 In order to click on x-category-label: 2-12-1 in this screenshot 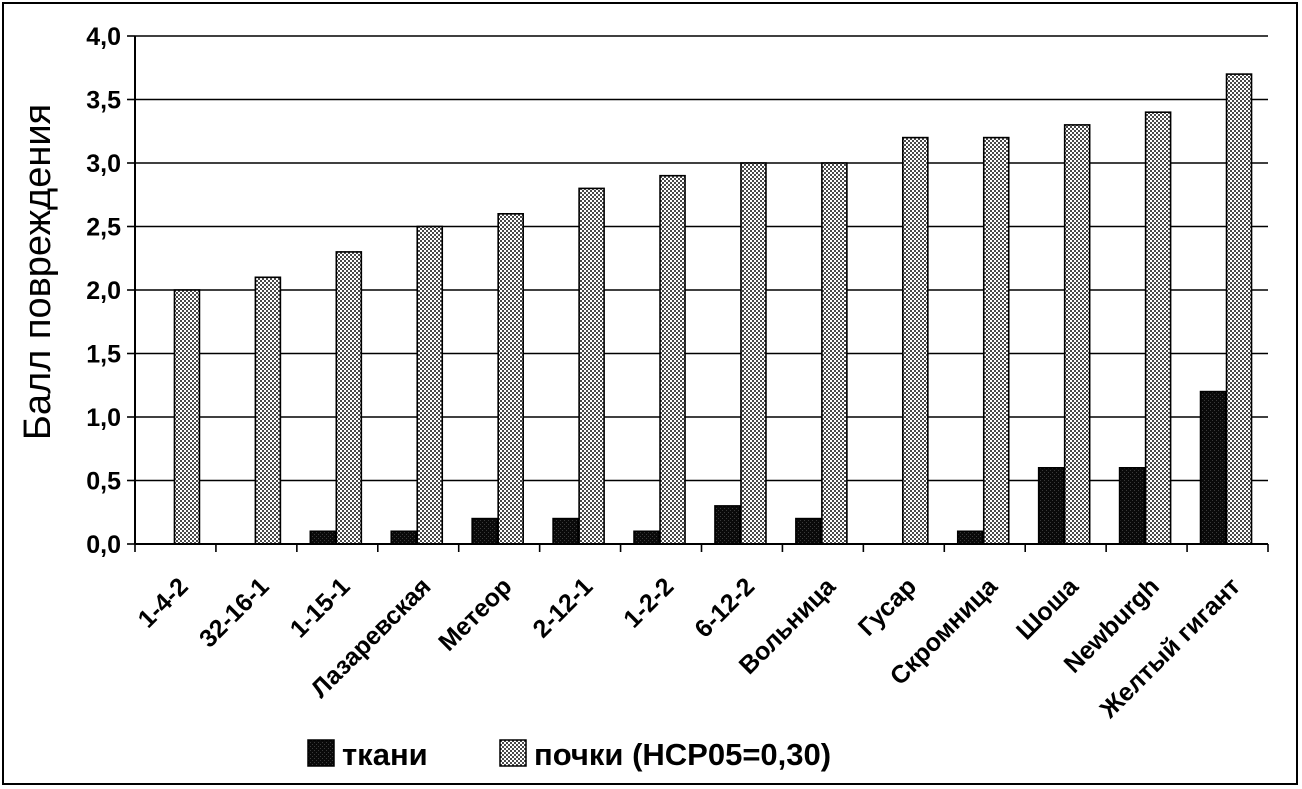, I will do `click(562, 607)`.